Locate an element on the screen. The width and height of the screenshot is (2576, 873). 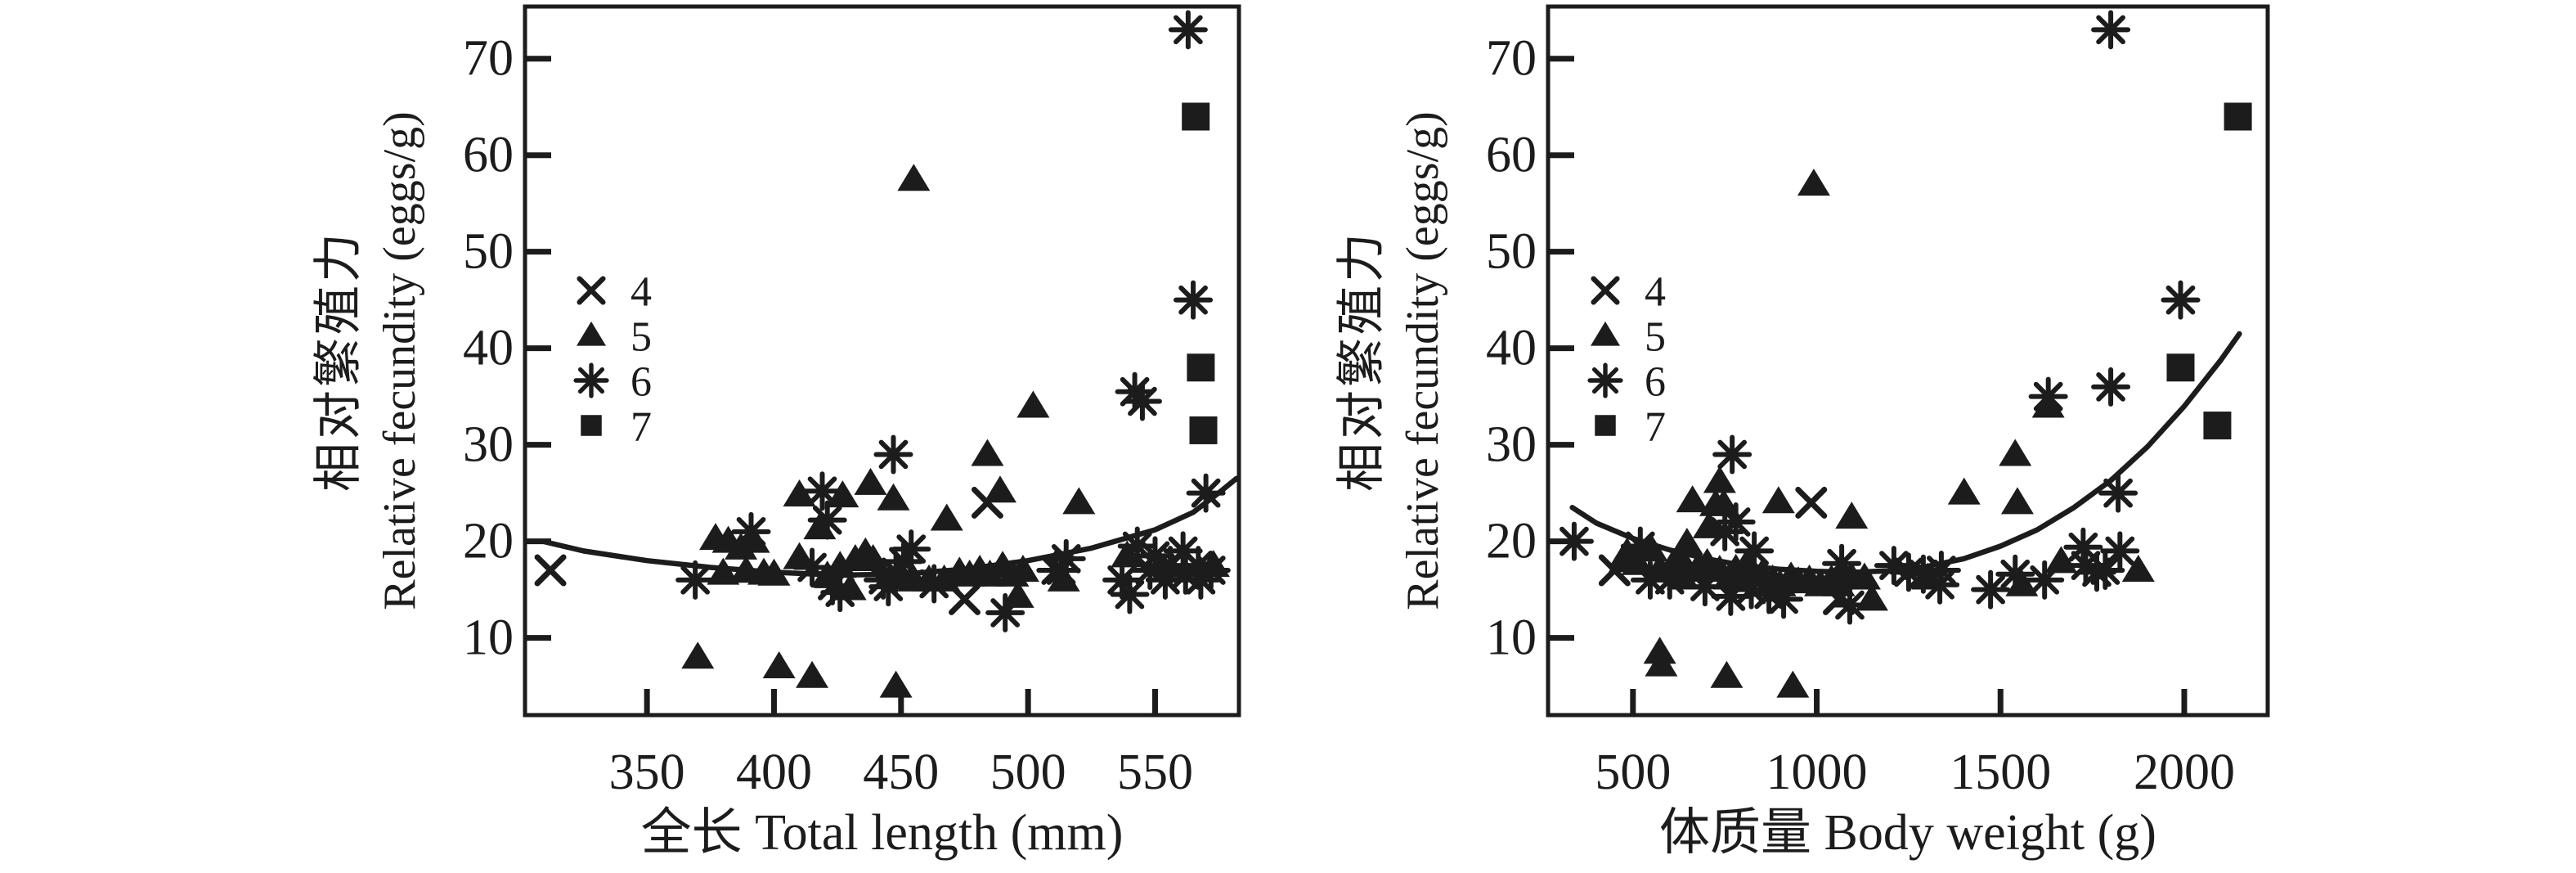
triangle-icon is located at coordinates (591, 334).